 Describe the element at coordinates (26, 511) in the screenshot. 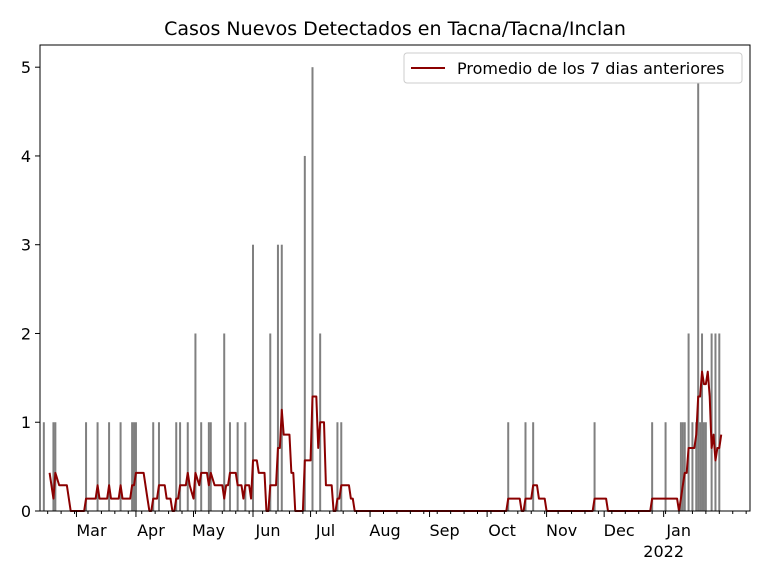

I see `y-tick-label: 0` at that location.